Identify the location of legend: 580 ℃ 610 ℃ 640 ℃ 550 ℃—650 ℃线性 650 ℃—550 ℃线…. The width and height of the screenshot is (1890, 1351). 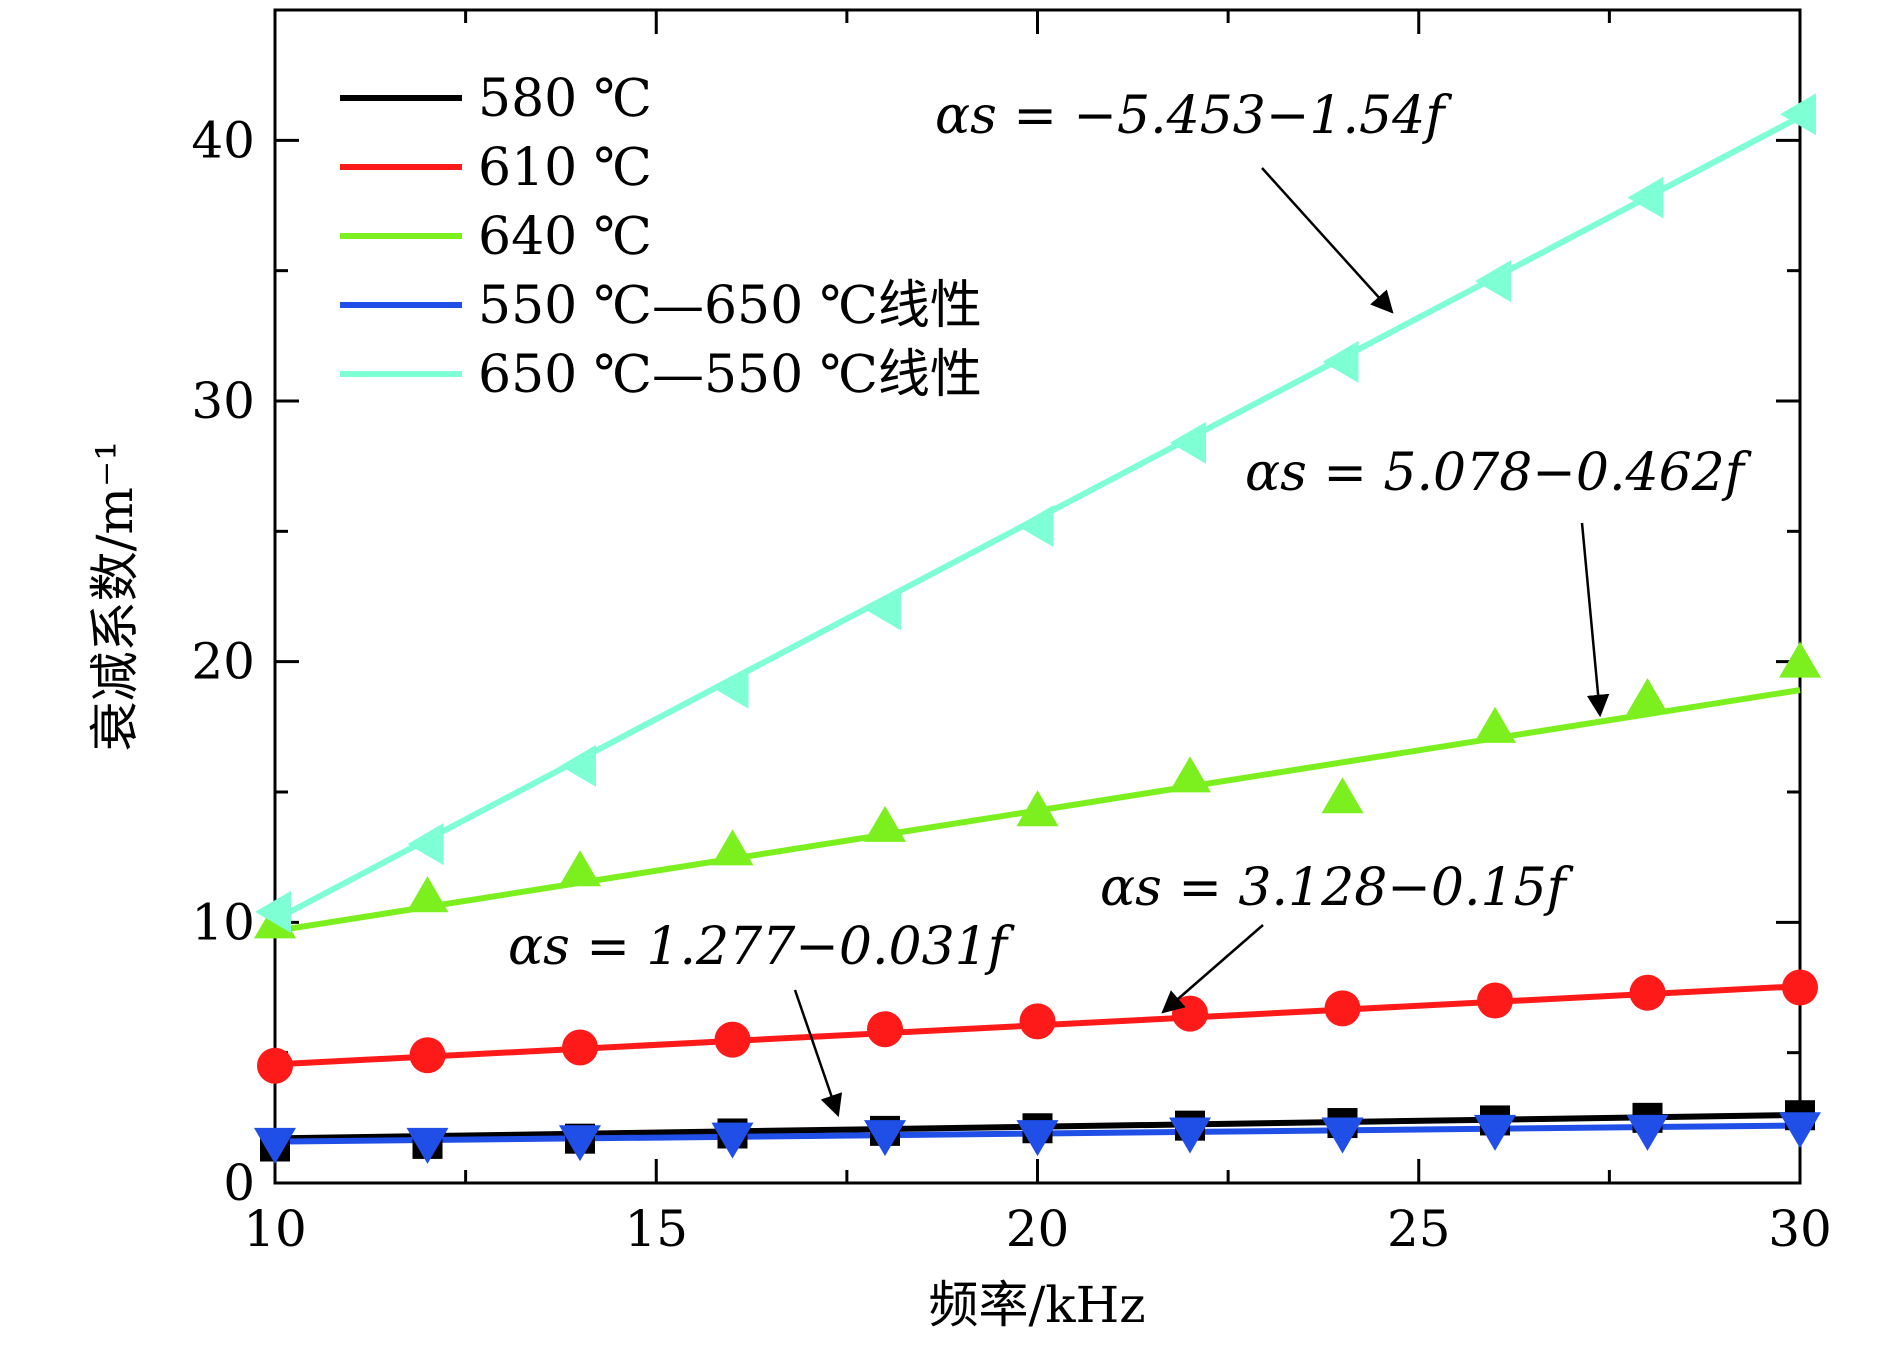
(661, 237).